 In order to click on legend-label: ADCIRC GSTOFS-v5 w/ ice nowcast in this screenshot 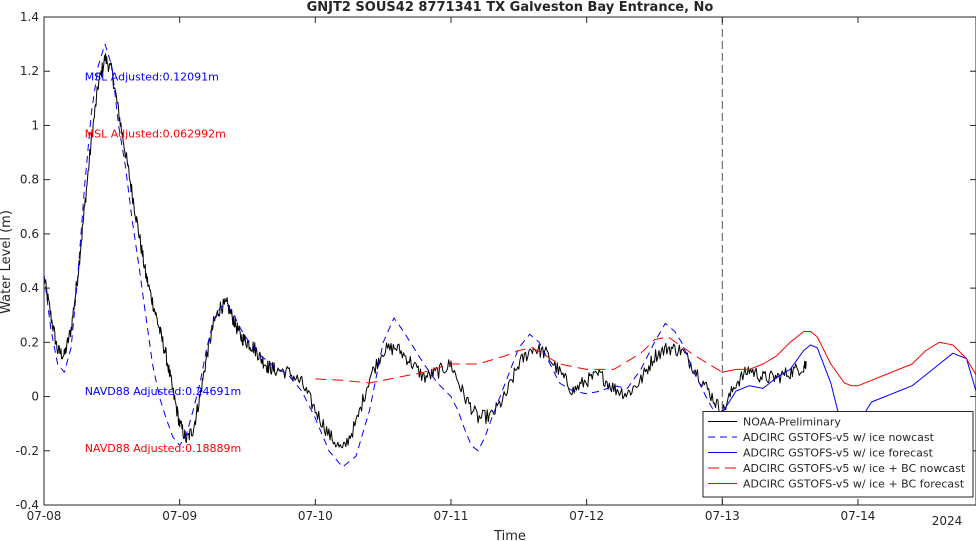, I will do `click(839, 437)`.